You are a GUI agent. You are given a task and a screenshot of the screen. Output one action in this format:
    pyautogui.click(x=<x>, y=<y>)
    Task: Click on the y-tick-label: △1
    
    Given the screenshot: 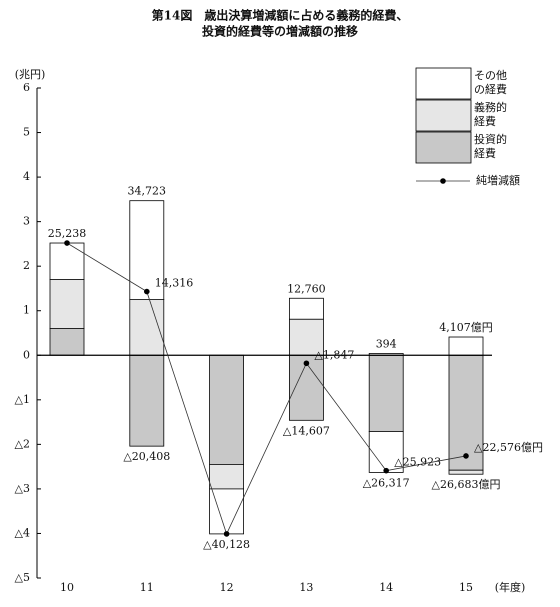 What is the action you would take?
    pyautogui.click(x=22, y=399)
    